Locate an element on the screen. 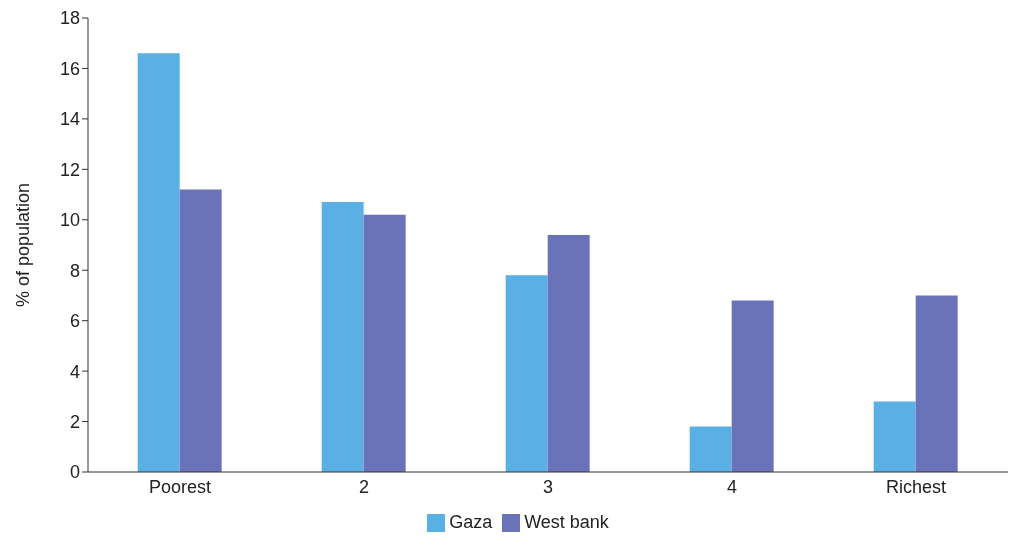  y-tick-label: 12 is located at coordinates (69, 169).